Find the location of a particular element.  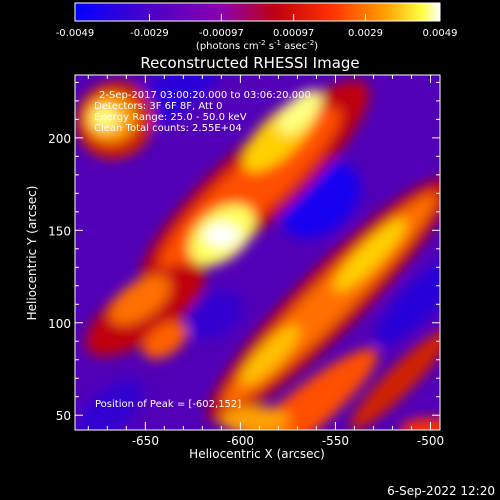

x-tick-label: -550 is located at coordinates (335, 441).